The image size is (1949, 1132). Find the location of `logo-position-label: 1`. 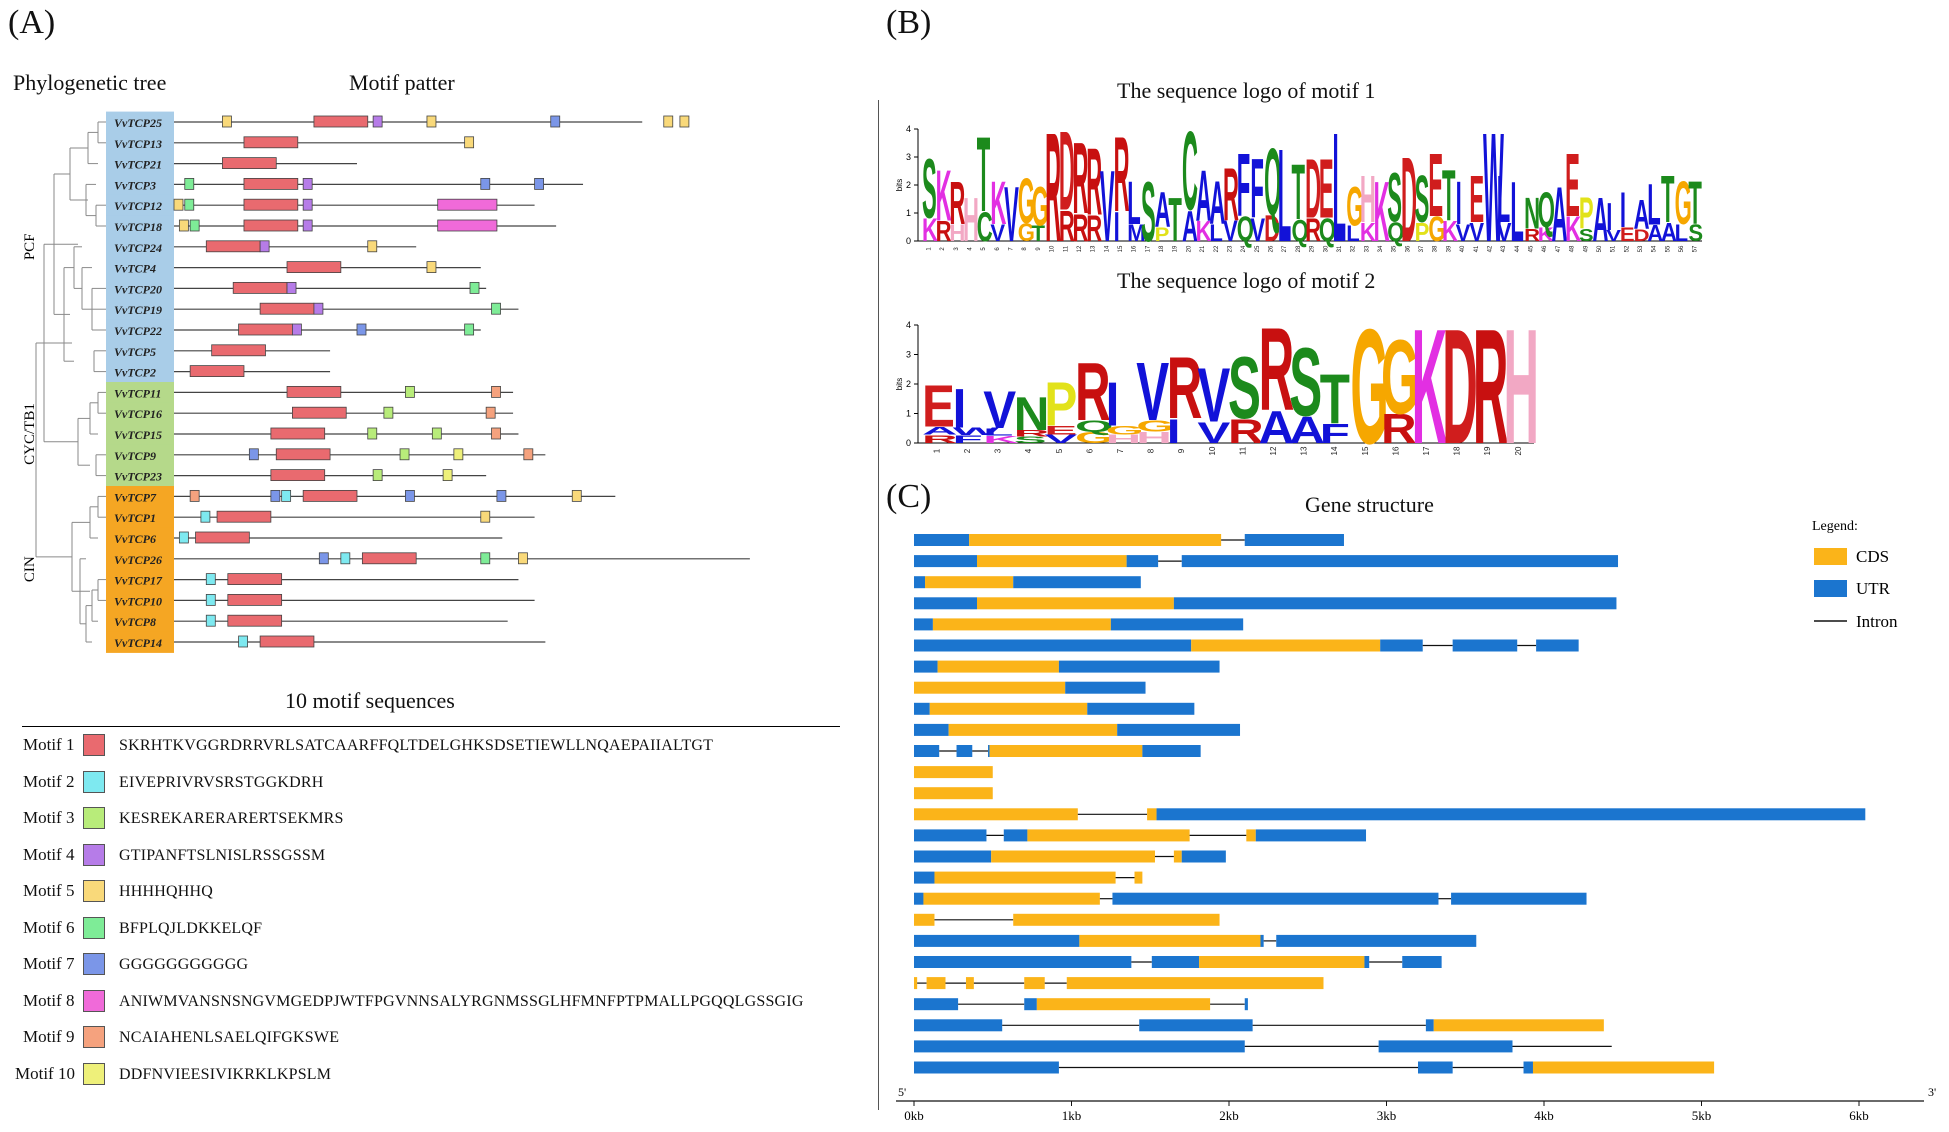

logo-position-label: 1 is located at coordinates (936, 450).